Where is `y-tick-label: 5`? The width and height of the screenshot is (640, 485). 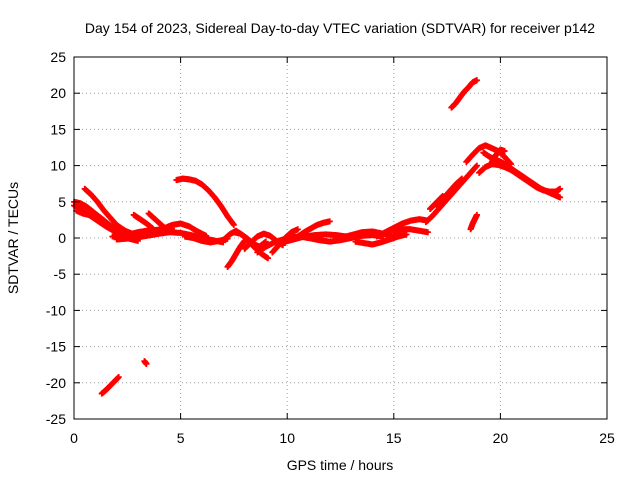
y-tick-label: 5 is located at coordinates (62, 202).